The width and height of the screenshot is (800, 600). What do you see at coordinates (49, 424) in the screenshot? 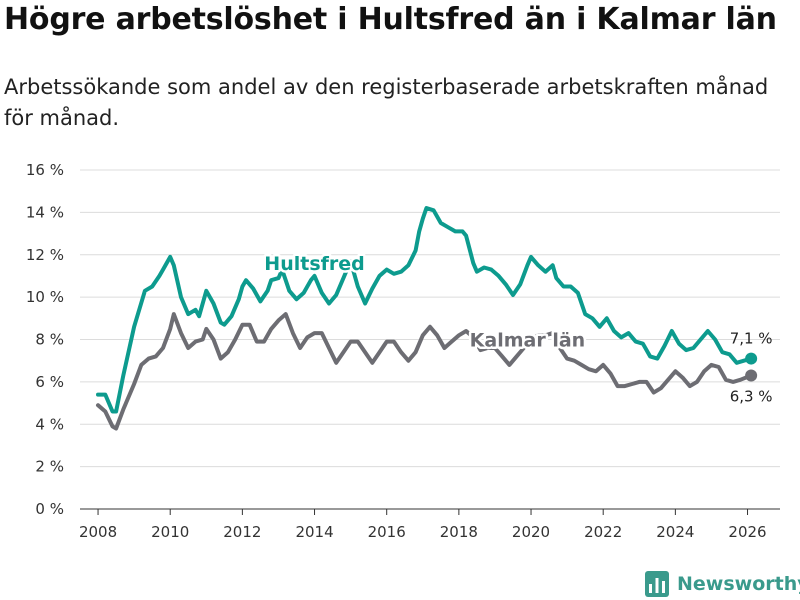
I see `y-tick-label: 4 %` at bounding box center [49, 424].